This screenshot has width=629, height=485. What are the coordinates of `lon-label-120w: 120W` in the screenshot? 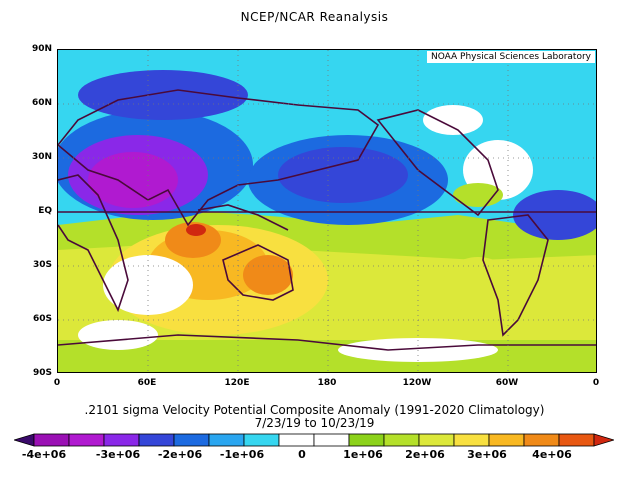 It's located at (417, 383).